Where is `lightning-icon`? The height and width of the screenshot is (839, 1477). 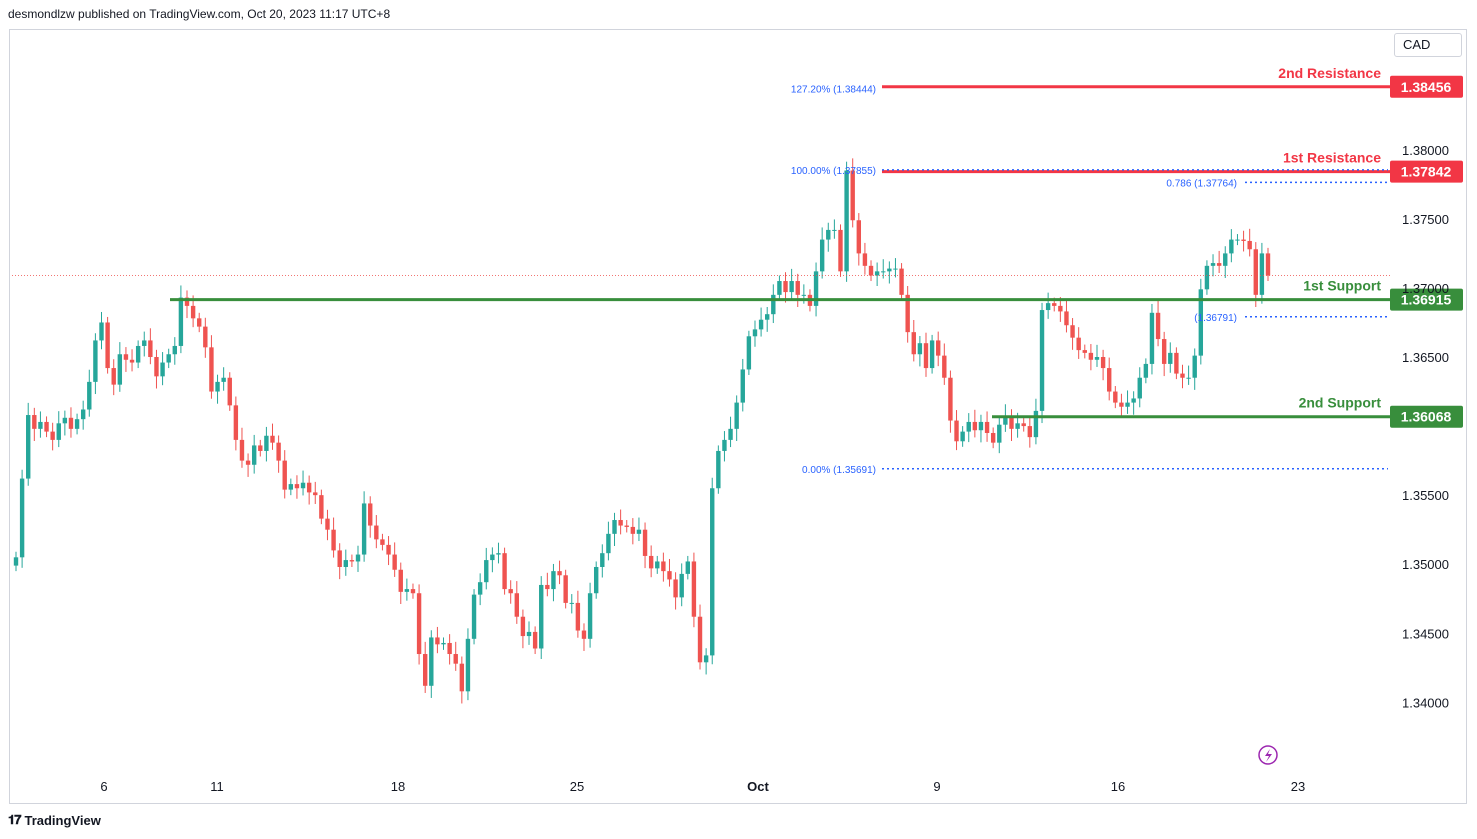
lightning-icon is located at coordinates (1268, 755).